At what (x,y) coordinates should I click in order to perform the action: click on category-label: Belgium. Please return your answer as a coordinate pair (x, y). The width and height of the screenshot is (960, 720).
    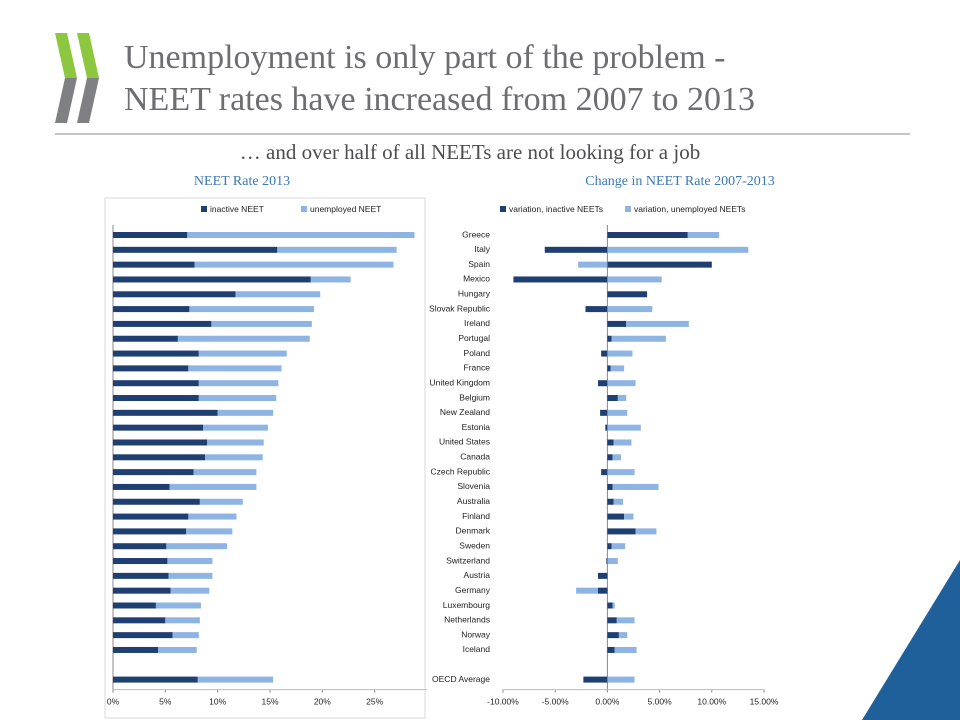
    Looking at the image, I should click on (474, 397).